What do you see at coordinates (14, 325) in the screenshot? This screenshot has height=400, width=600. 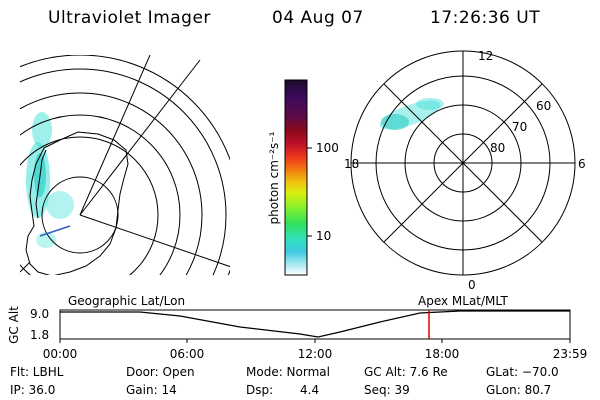 I see `gc-alt-axis-label: GC Alt` at bounding box center [14, 325].